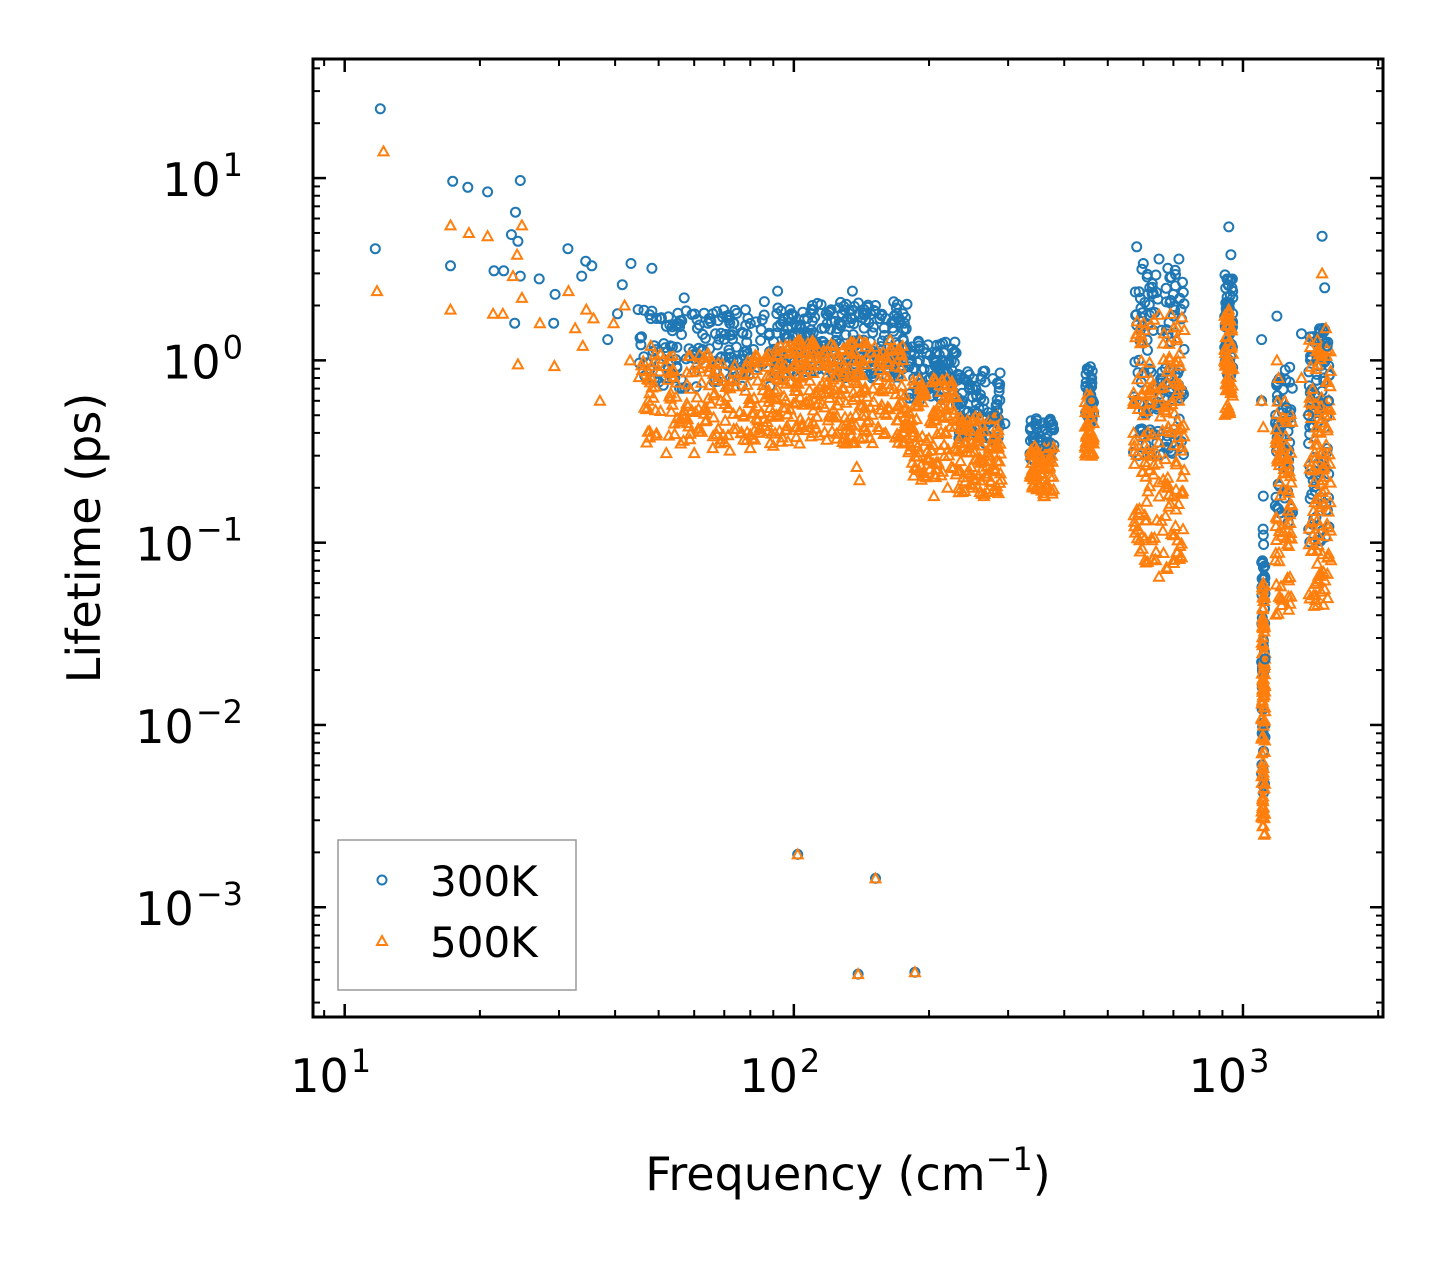  Describe the element at coordinates (330, 1072) in the screenshot. I see `x-tick-label: 101` at that location.